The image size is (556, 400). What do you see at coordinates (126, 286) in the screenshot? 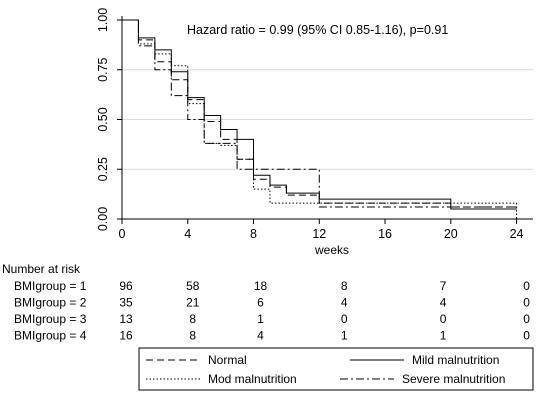
I see `risk-cell: 96` at bounding box center [126, 286].